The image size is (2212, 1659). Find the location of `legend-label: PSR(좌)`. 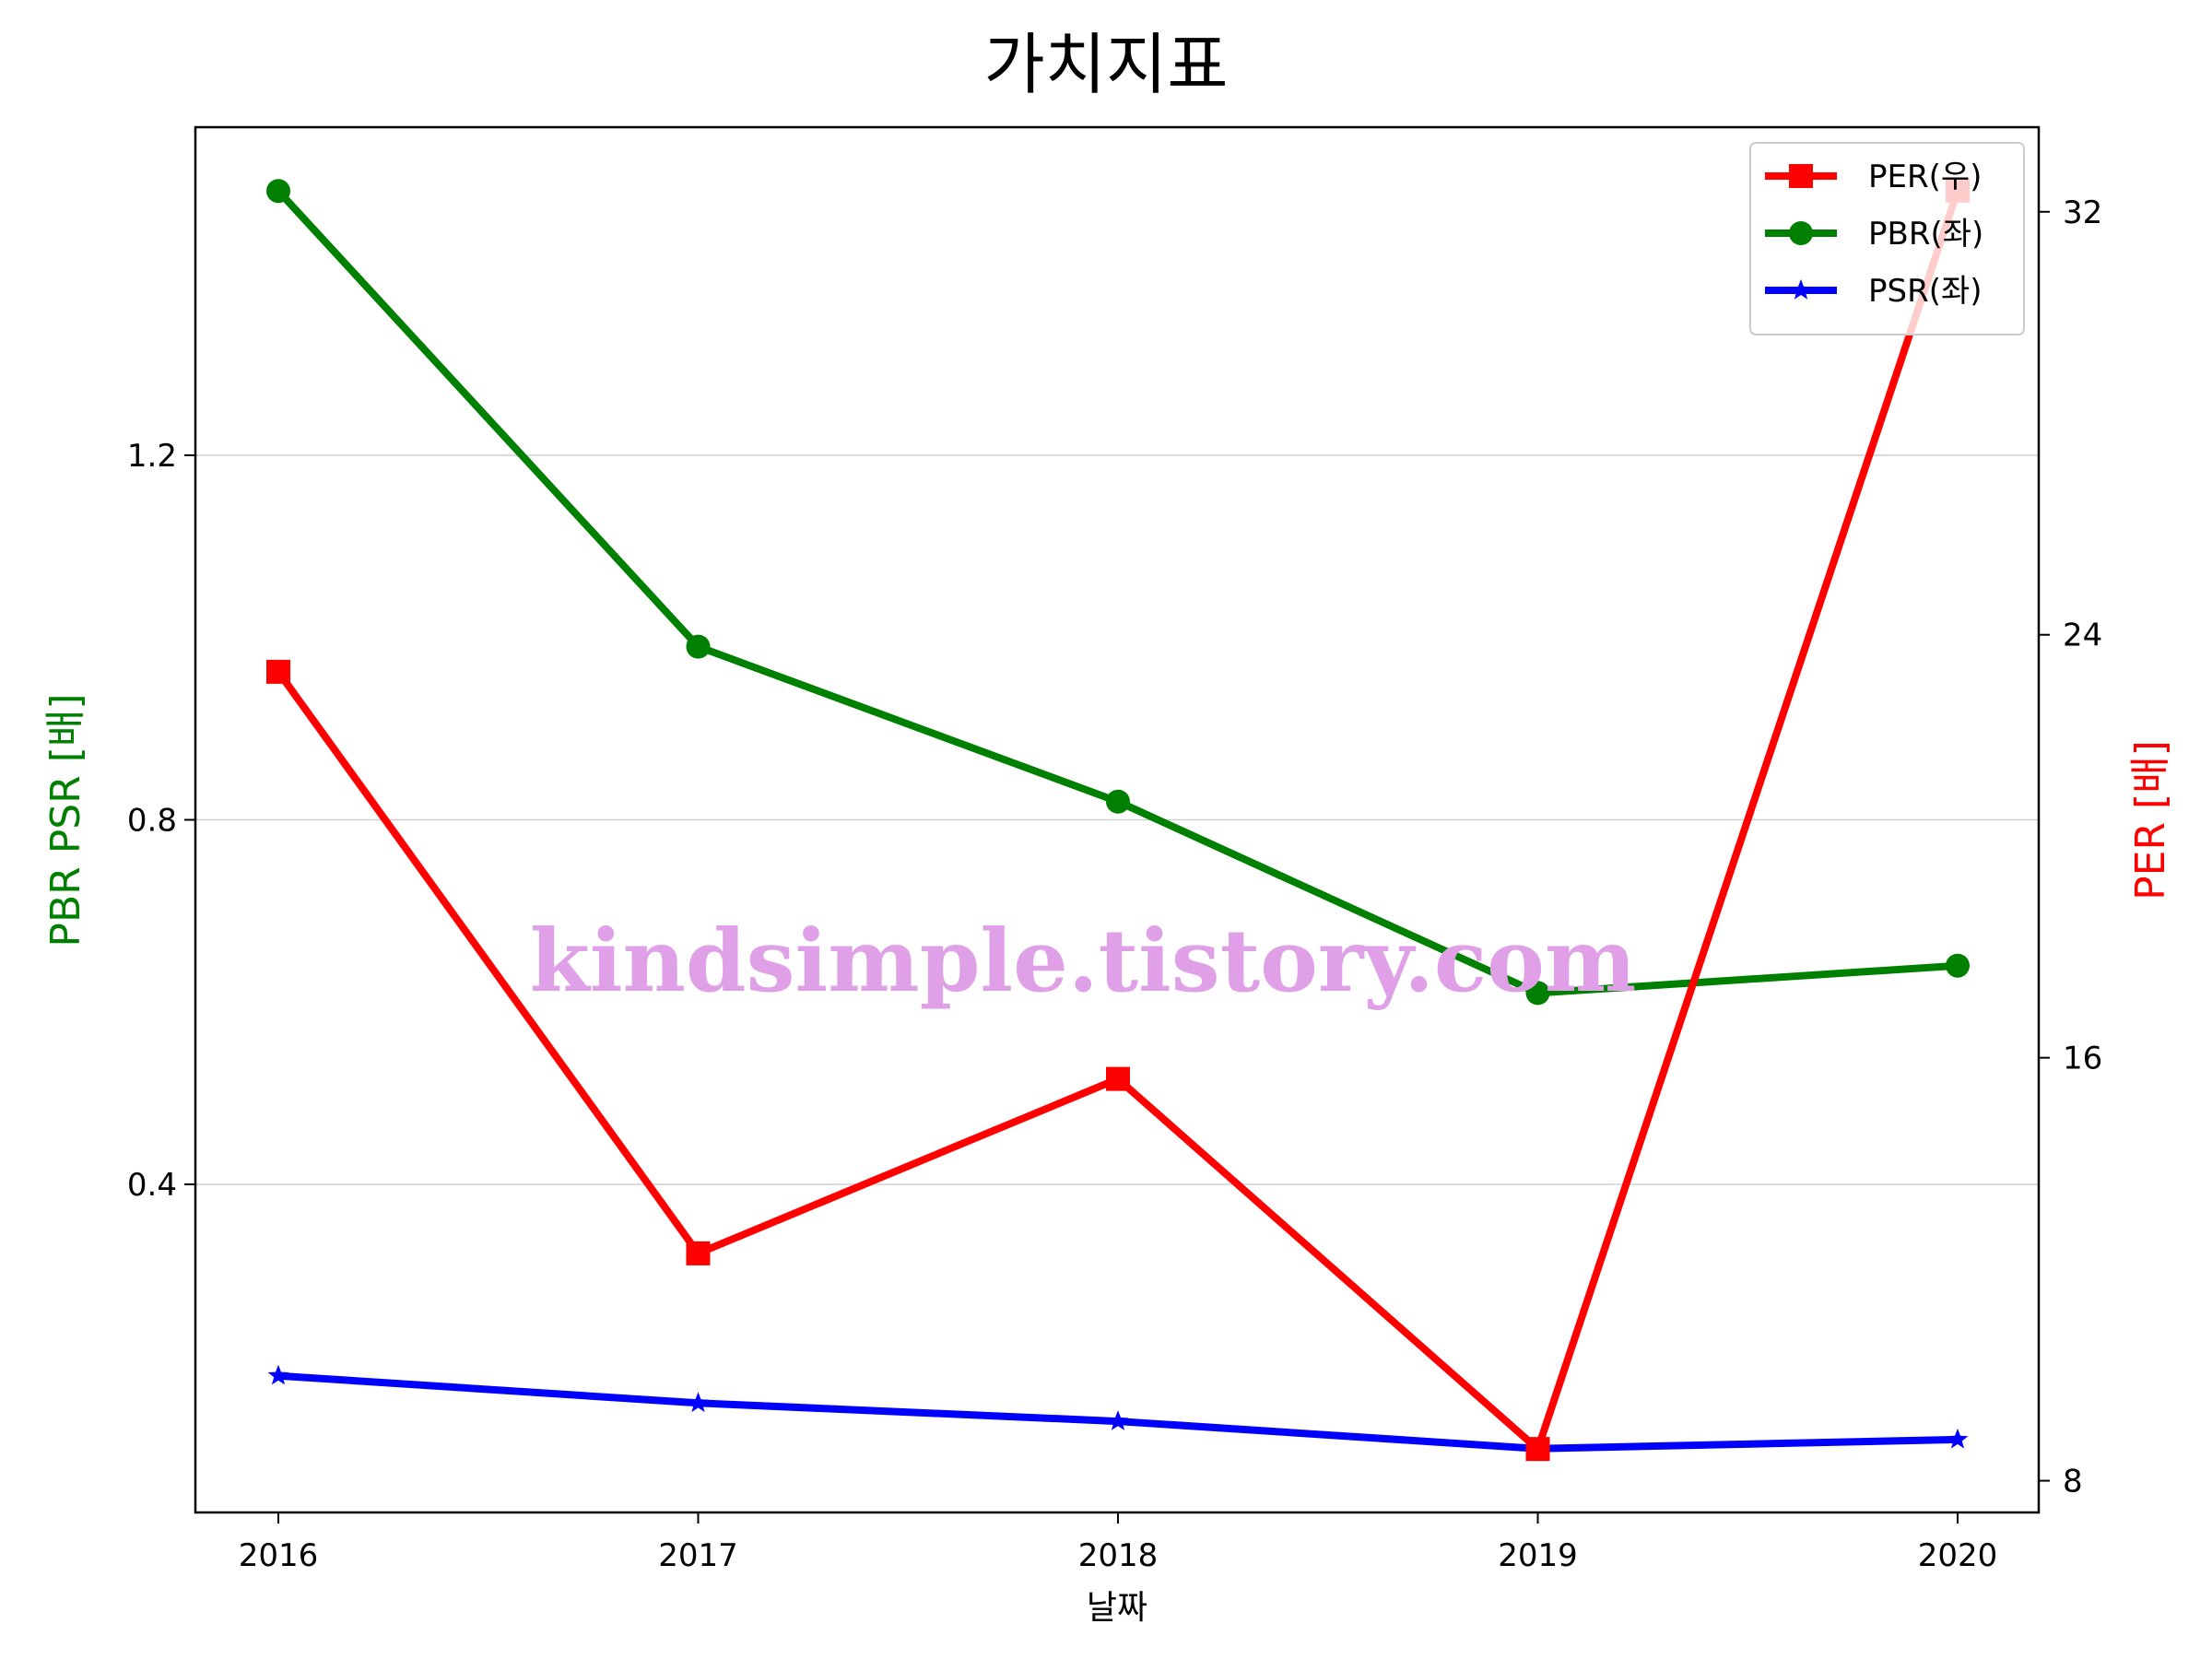

legend-label: PSR(좌) is located at coordinates (1925, 291).